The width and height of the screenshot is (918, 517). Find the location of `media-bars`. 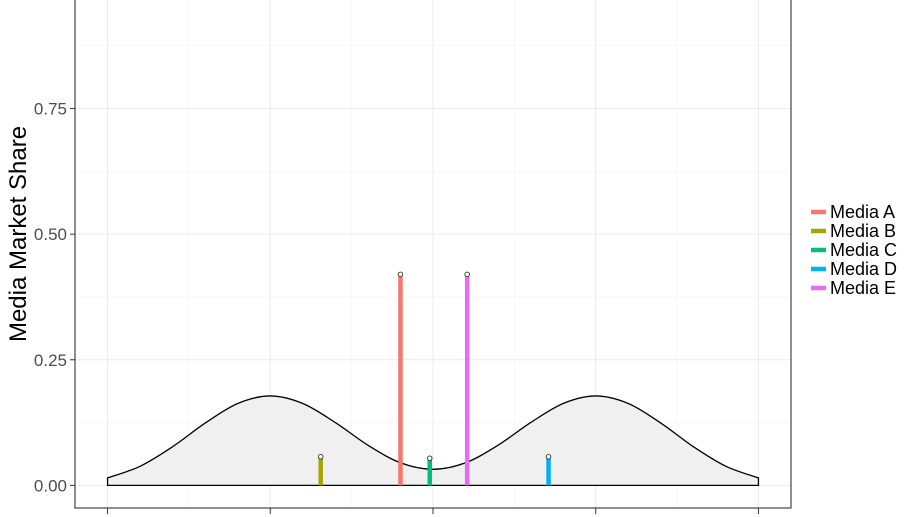

media-bars is located at coordinates (434, 378).